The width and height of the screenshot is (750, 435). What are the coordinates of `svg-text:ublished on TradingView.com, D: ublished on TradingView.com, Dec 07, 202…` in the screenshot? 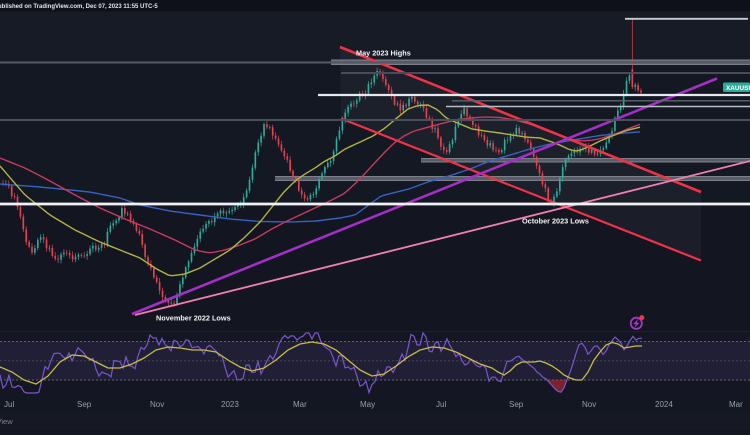 It's located at (79, 7).